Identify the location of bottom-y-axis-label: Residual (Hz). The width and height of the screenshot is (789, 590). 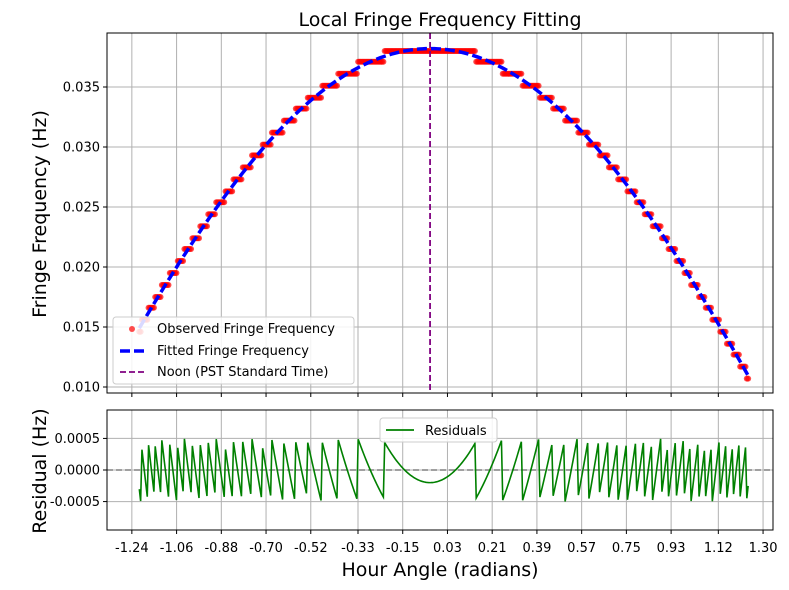
(40, 470).